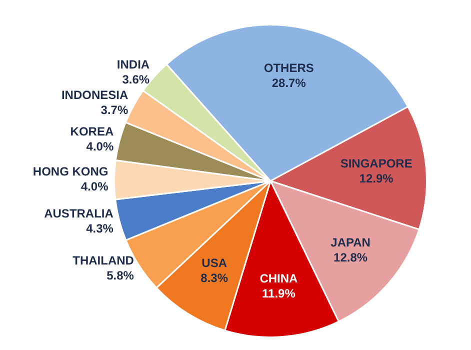 This screenshot has height=350, width=471. Describe the element at coordinates (92, 131) in the screenshot. I see `slice-label: KOREA` at that location.